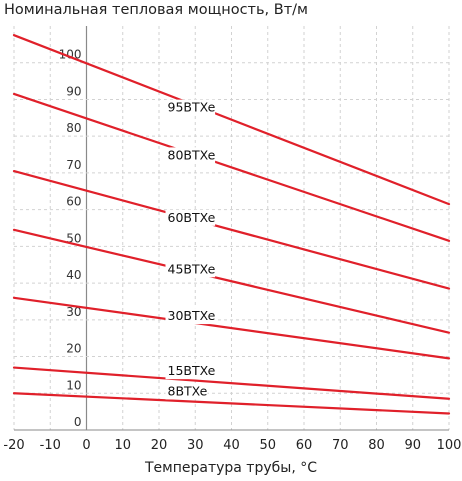 The image size is (462, 481). Describe the element at coordinates (50, 445) in the screenshot. I see `x-tick-label: -10` at that location.